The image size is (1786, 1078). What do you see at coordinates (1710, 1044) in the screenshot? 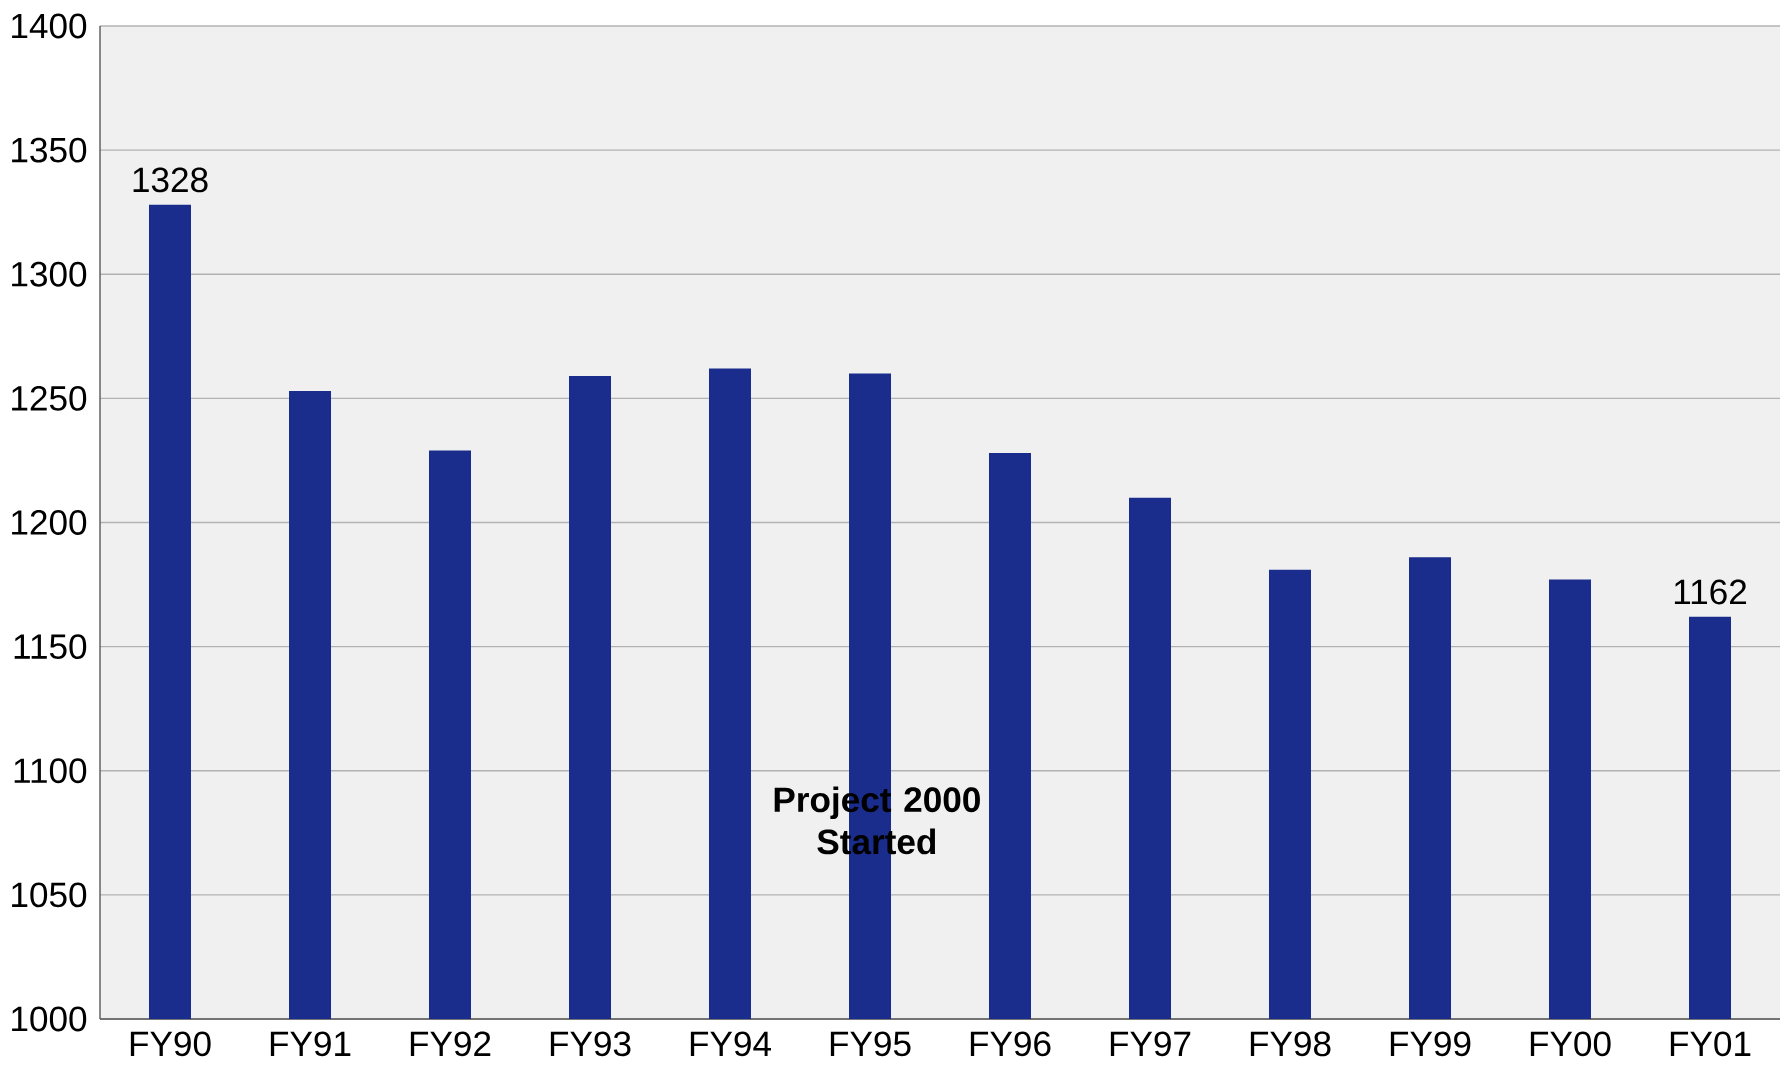
I see `x-tick-label: FY01` at bounding box center [1710, 1044].